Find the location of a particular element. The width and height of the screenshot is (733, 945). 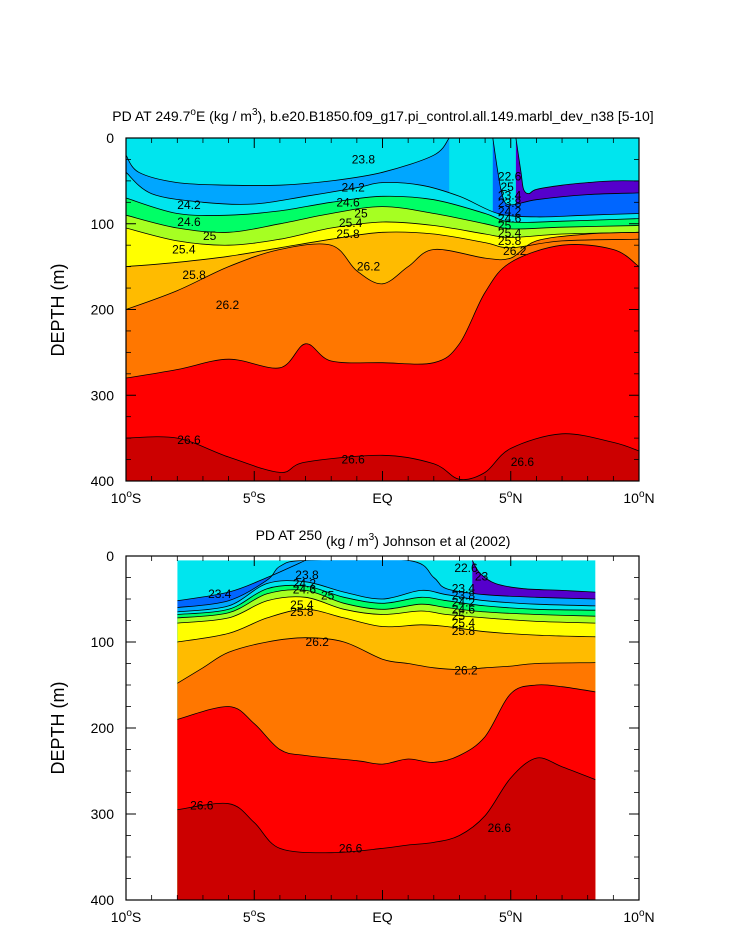

contour-label: 23 is located at coordinates (482, 577).